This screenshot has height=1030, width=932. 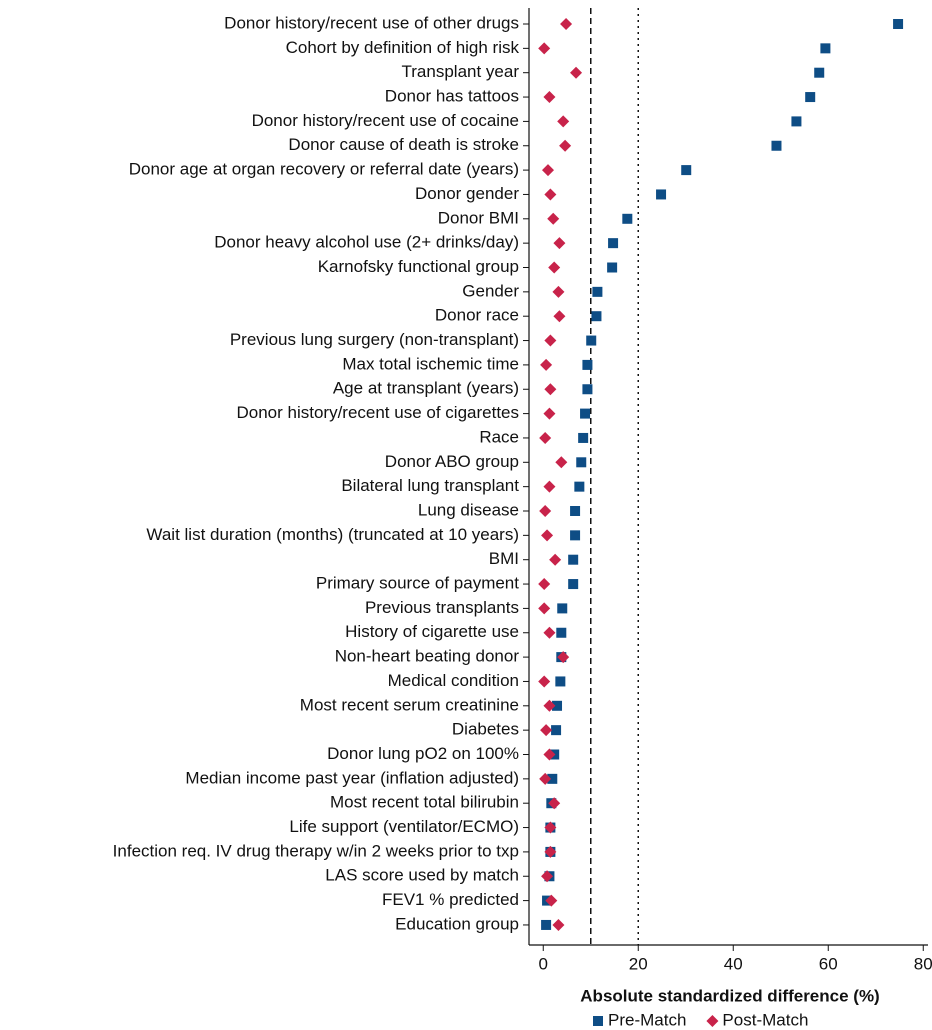 What do you see at coordinates (450, 899) in the screenshot?
I see `y-tick-label: FEV1 % predicted` at bounding box center [450, 899].